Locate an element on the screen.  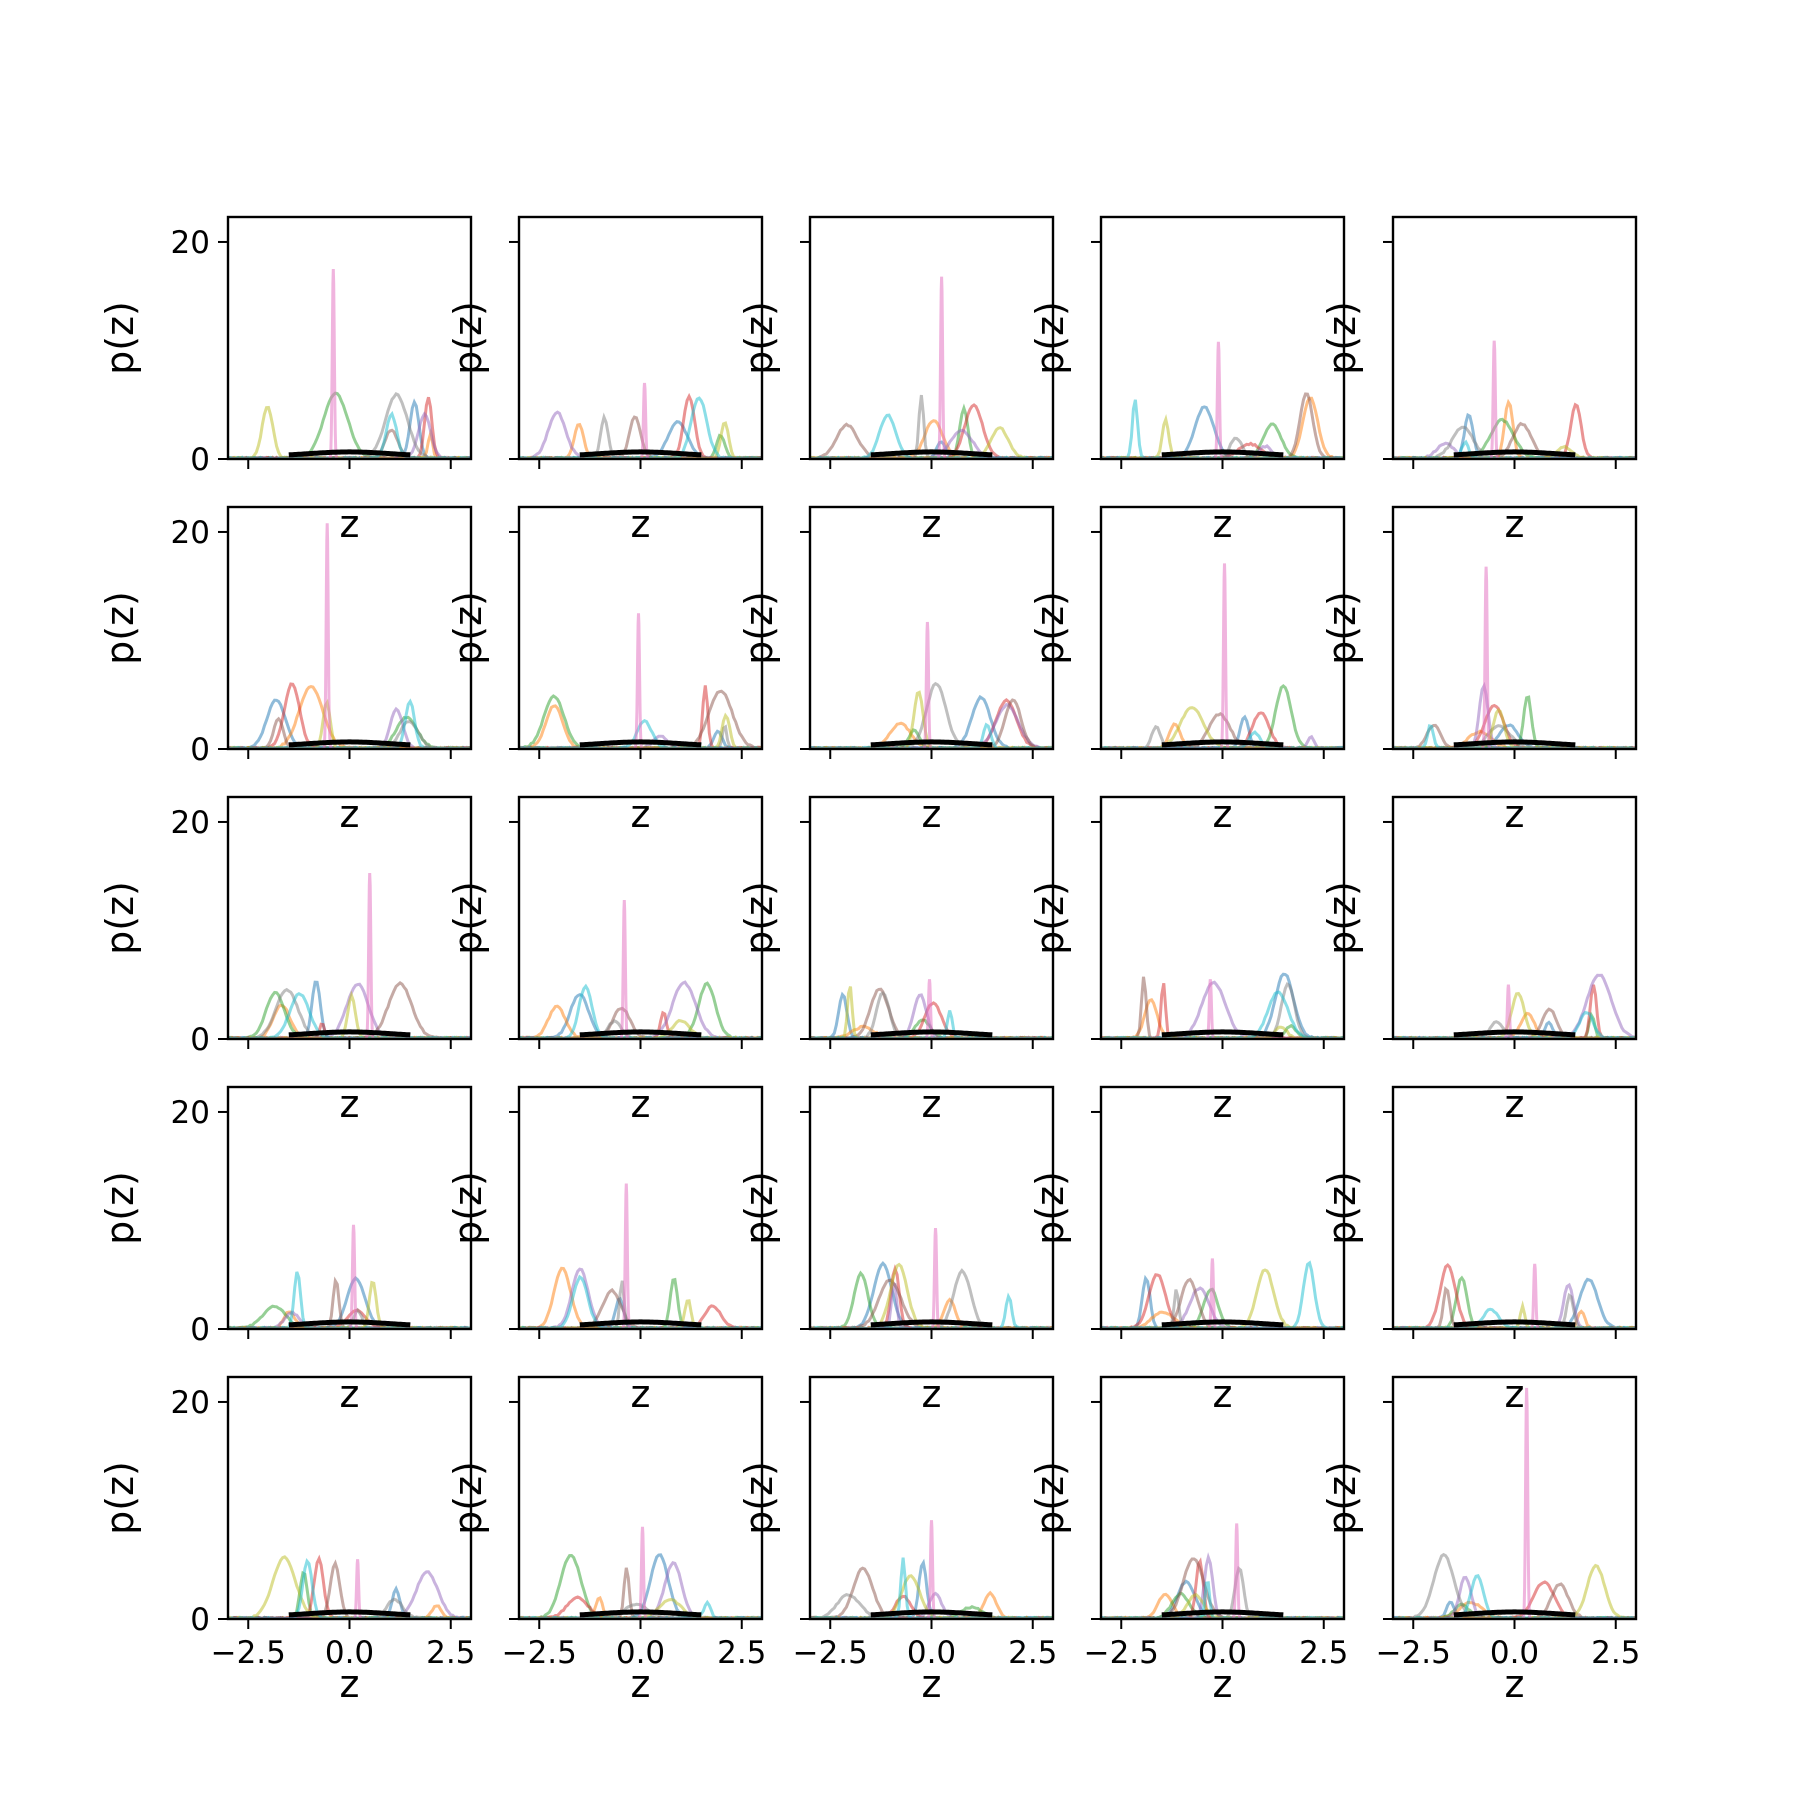
subplot-3-1: z p(z) is located at coordinates (605, 1250).